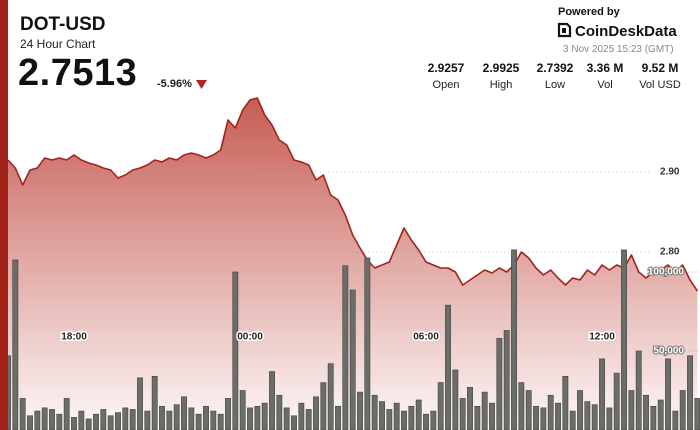  I want to click on brand-name: CoinDeskData, so click(626, 31).